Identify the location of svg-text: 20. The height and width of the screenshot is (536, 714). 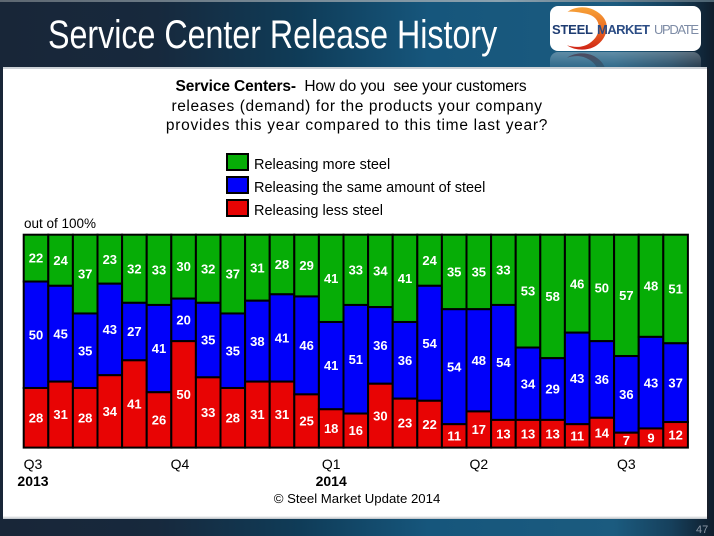
(183, 319).